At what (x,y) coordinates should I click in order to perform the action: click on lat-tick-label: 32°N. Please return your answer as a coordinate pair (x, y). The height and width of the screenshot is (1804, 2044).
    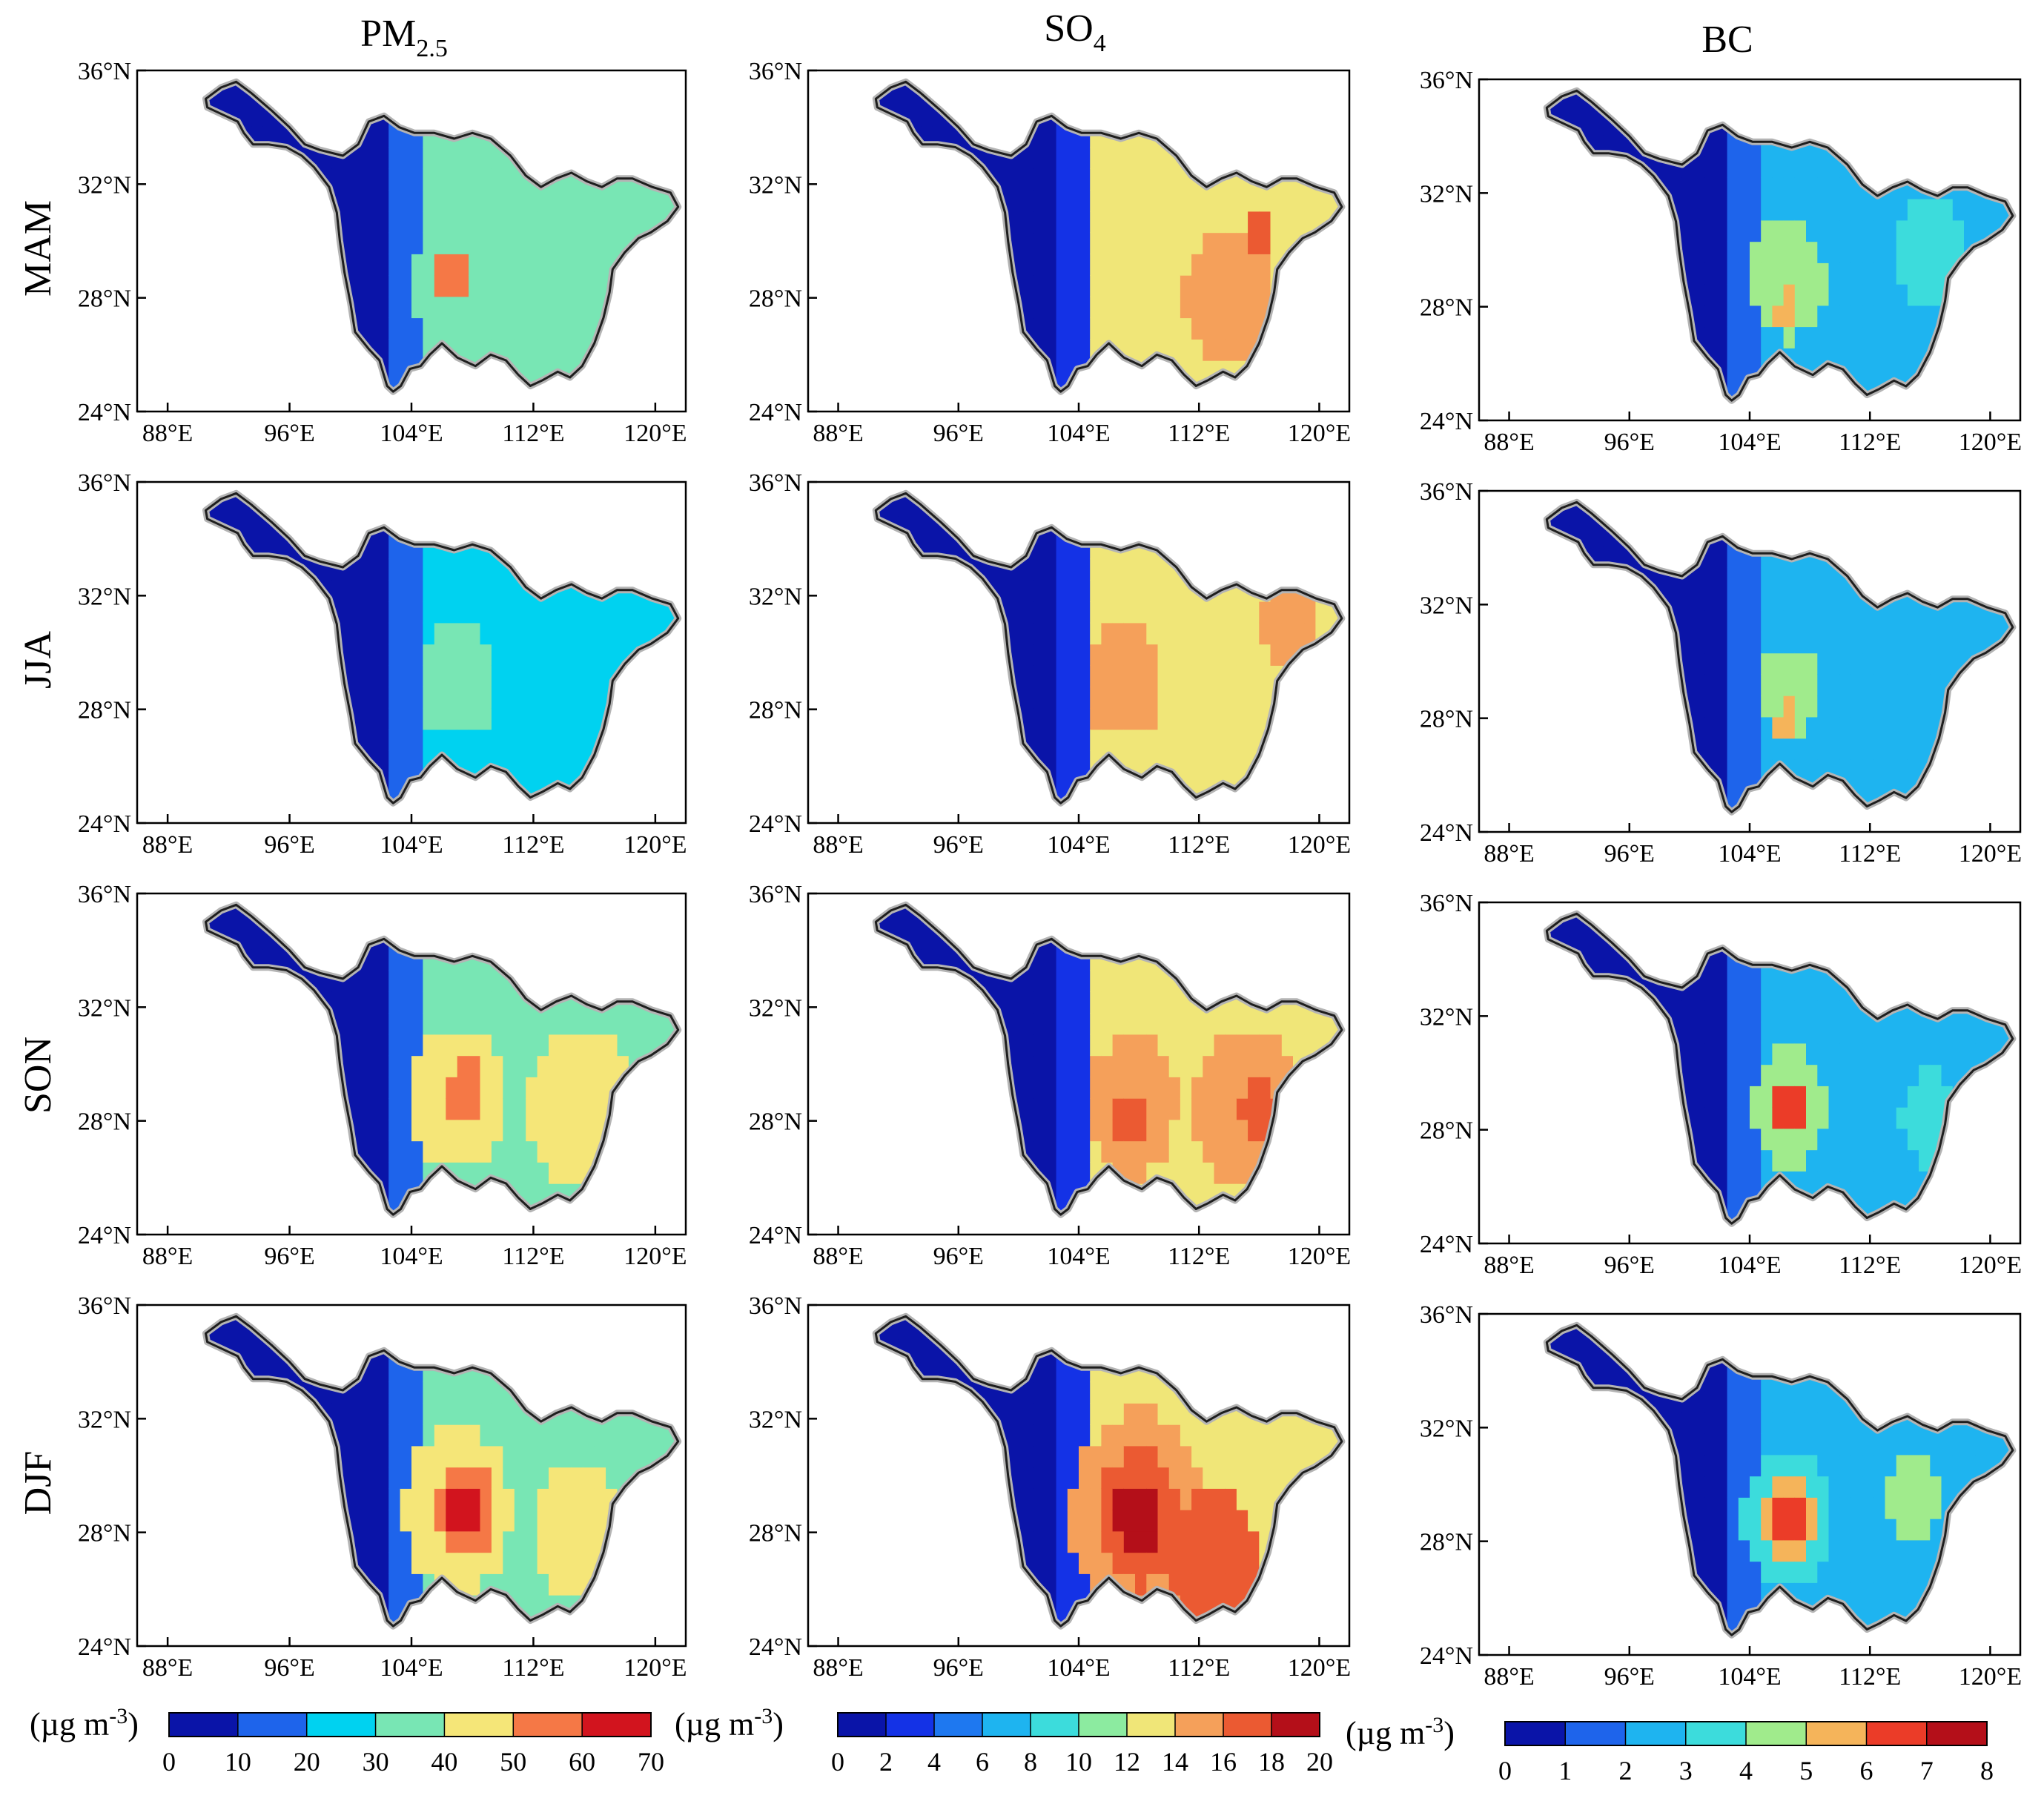
    Looking at the image, I should click on (1447, 605).